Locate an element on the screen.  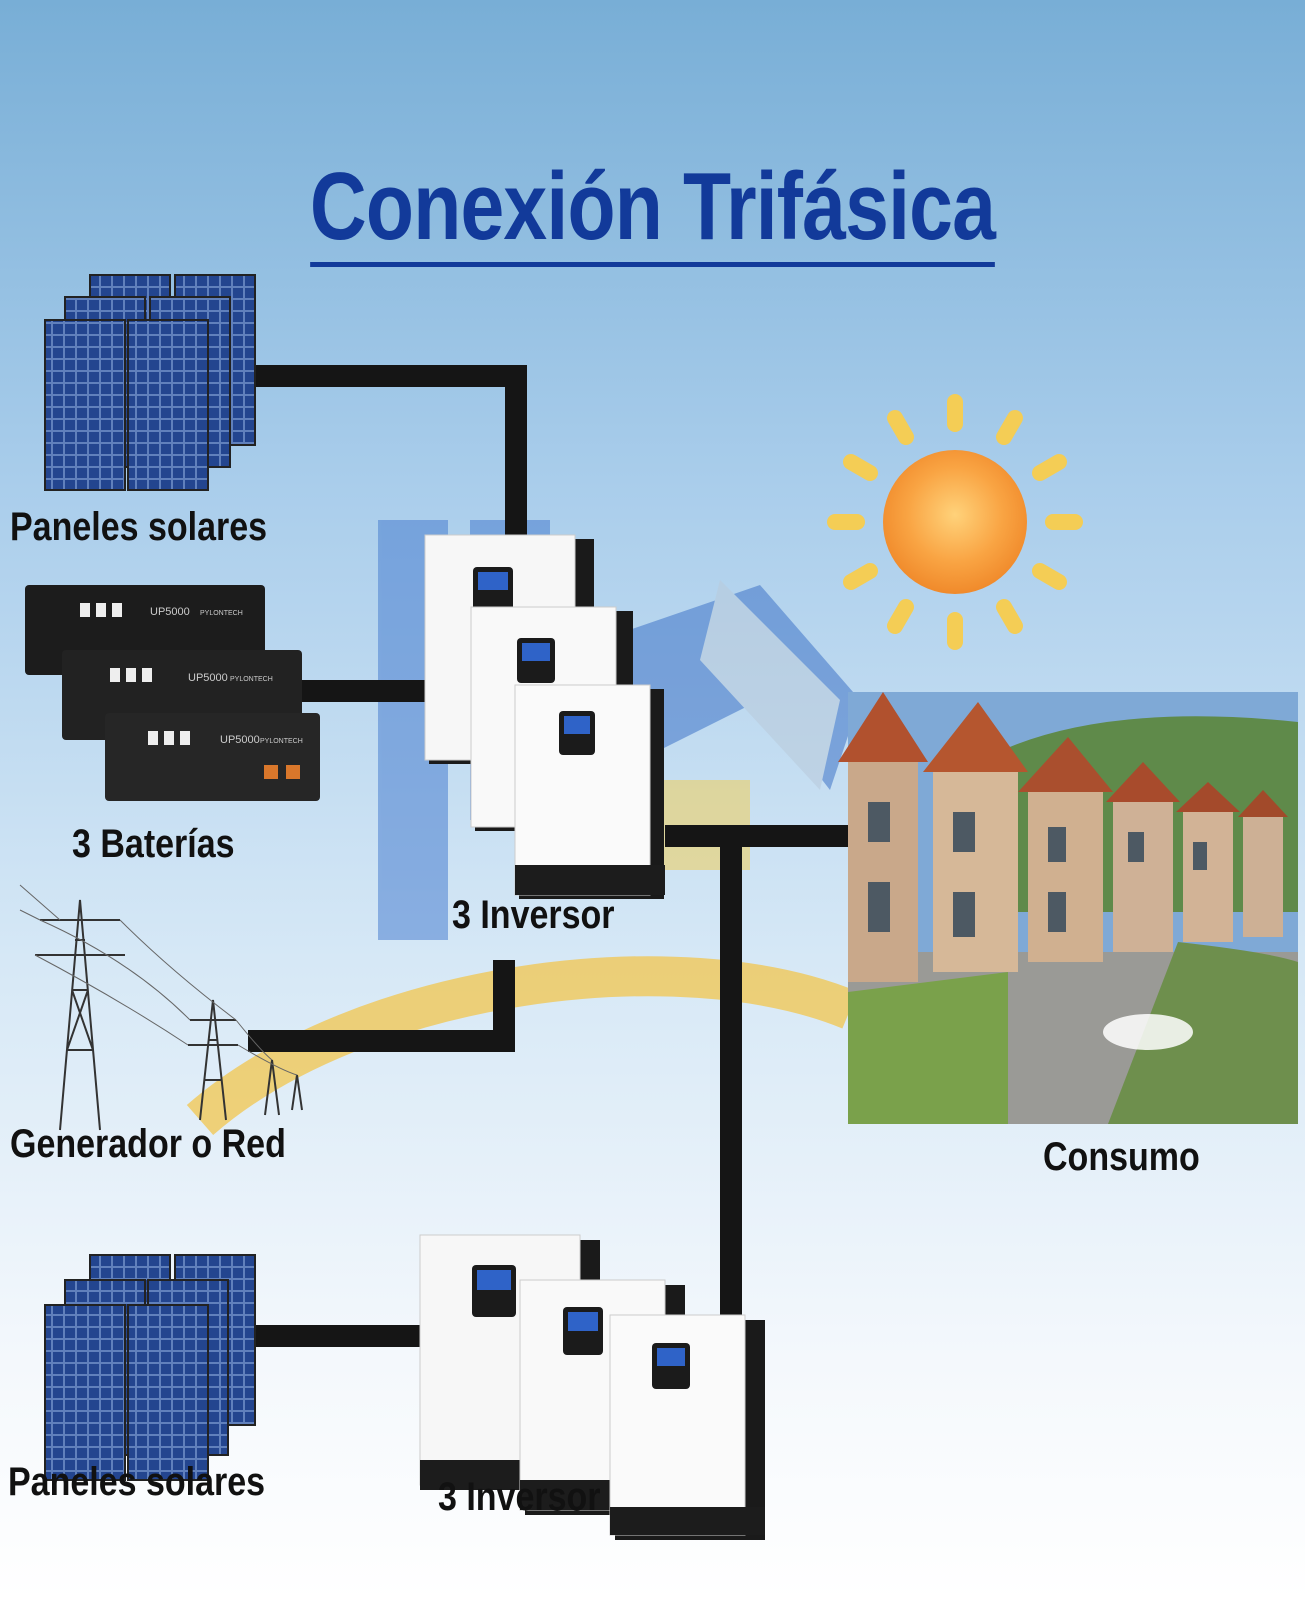
battery-1-brand: PYLONTECH is located at coordinates (221, 613).